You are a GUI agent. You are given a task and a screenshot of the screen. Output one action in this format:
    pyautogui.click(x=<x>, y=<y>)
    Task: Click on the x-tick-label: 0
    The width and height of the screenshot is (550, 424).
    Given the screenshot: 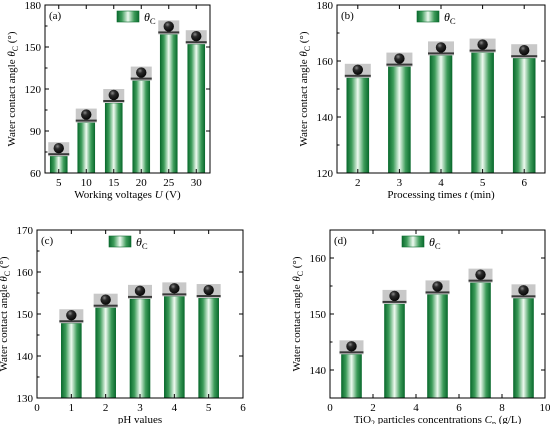 What is the action you would take?
    pyautogui.click(x=330, y=408)
    